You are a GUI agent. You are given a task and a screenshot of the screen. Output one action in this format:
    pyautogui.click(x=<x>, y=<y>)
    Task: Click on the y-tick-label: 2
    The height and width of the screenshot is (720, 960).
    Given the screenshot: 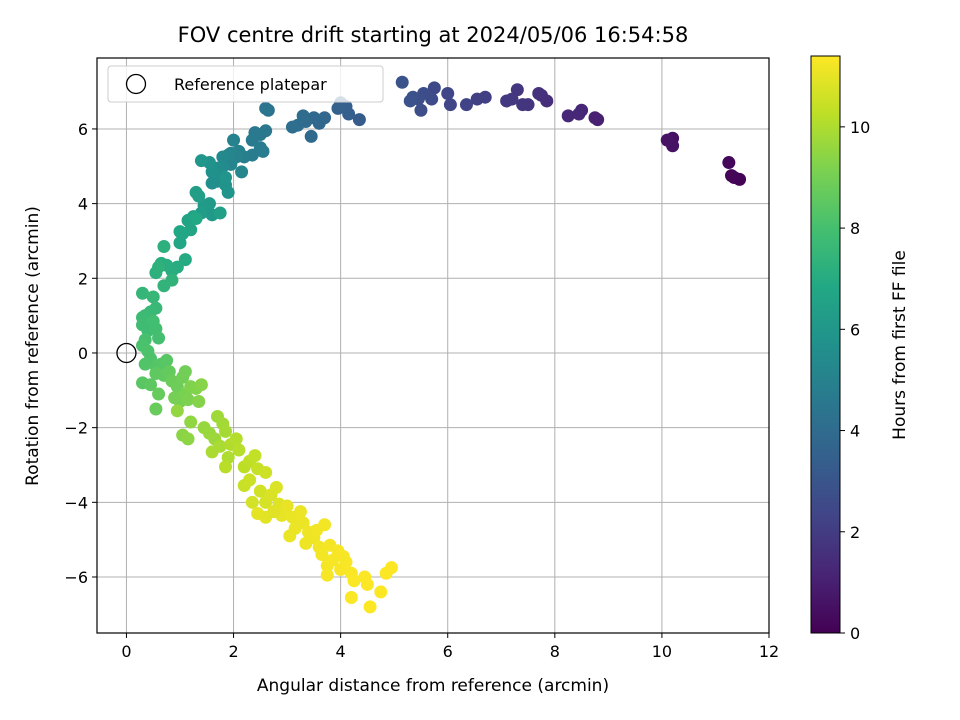 What is the action you would take?
    pyautogui.click(x=83, y=278)
    